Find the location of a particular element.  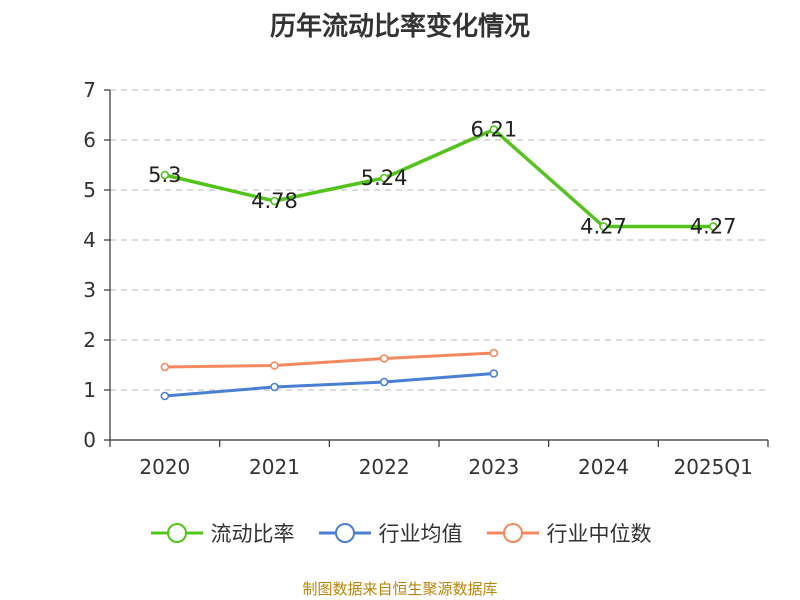

x-tick-label: 2020 is located at coordinates (164, 467).